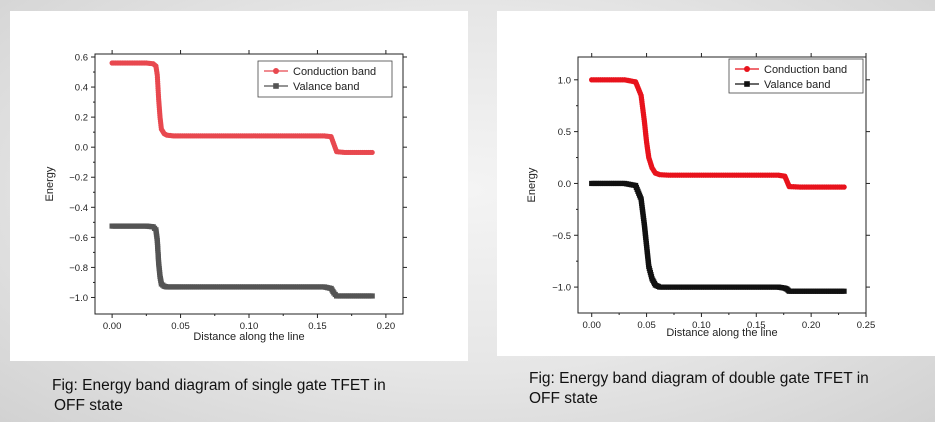 The height and width of the screenshot is (422, 935). What do you see at coordinates (561, 236) in the screenshot?
I see `y-tick-label: −0.5` at bounding box center [561, 236].